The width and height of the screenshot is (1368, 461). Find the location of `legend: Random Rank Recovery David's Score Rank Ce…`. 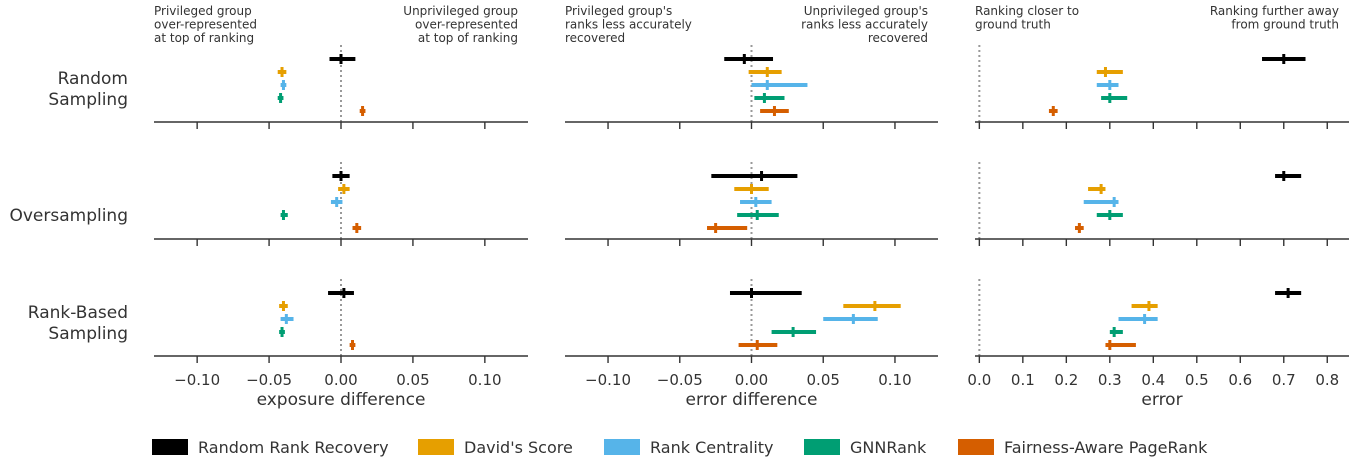

legend: Random Rank Recovery David's Score Rank Ce… is located at coordinates (680, 447).